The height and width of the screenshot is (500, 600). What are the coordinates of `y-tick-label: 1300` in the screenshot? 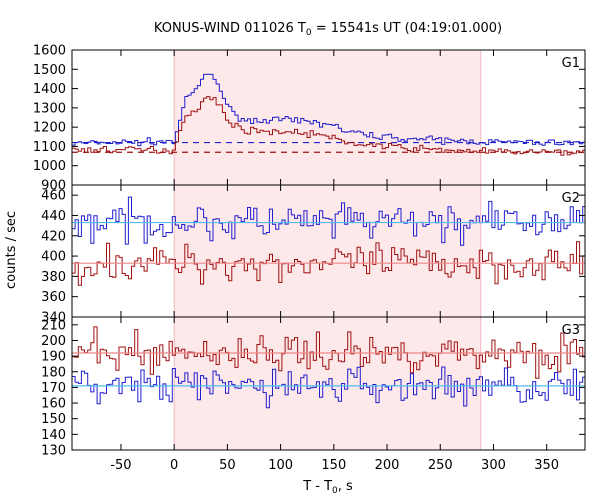 It's located at (49, 108).